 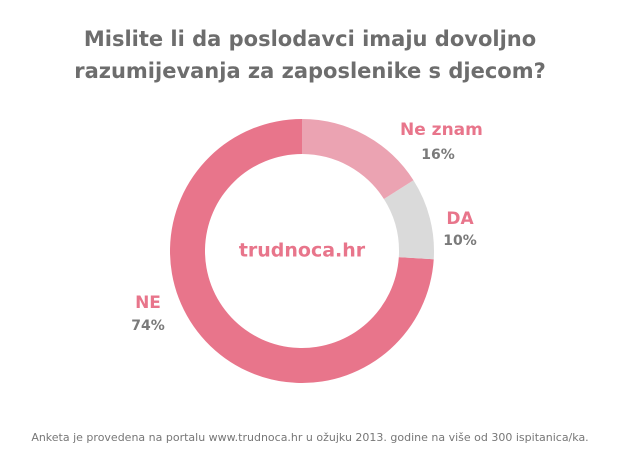 What do you see at coordinates (148, 303) in the screenshot?
I see `segment-label: NE` at bounding box center [148, 303].